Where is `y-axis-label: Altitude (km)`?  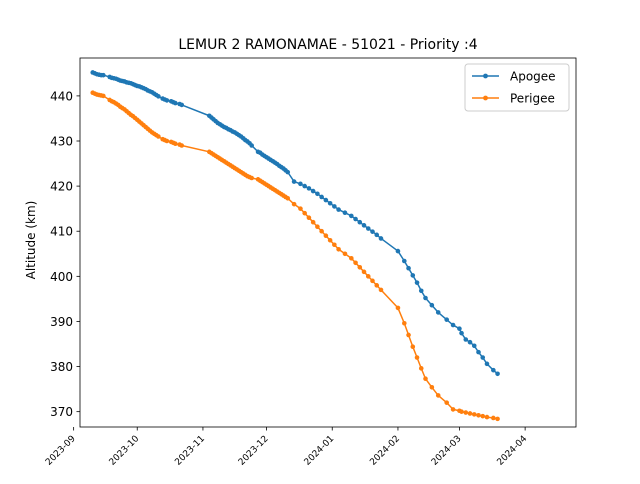 y-axis-label: Altitude (km) is located at coordinates (31, 240).